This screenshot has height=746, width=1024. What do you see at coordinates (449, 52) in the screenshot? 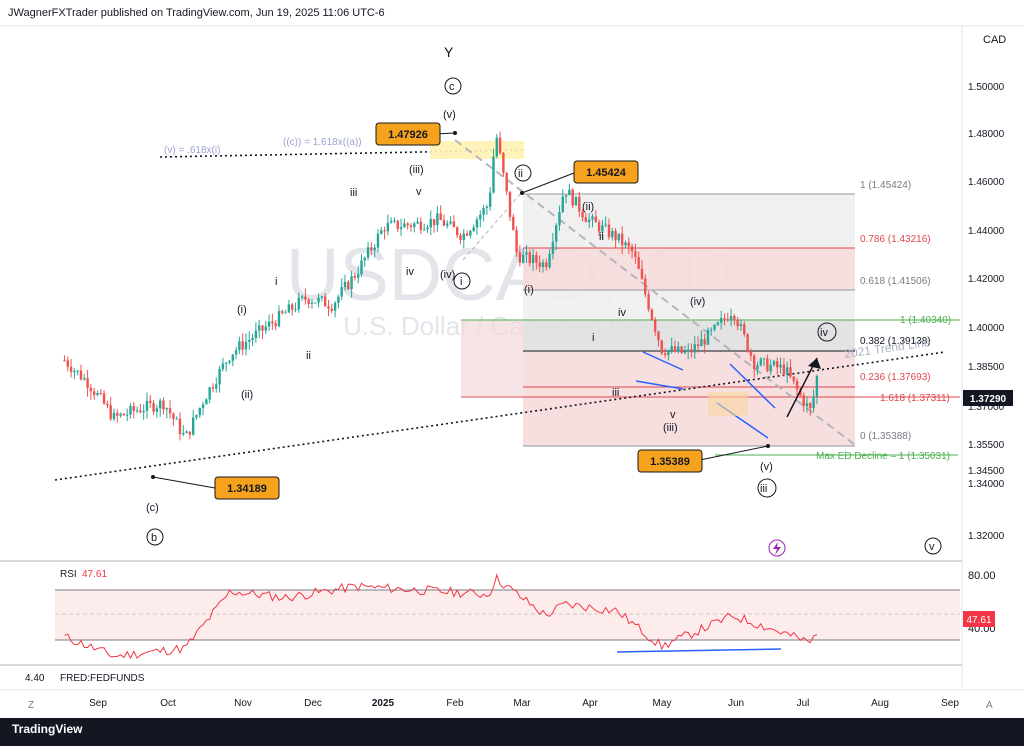
I see `wave-label: Y` at bounding box center [449, 52].